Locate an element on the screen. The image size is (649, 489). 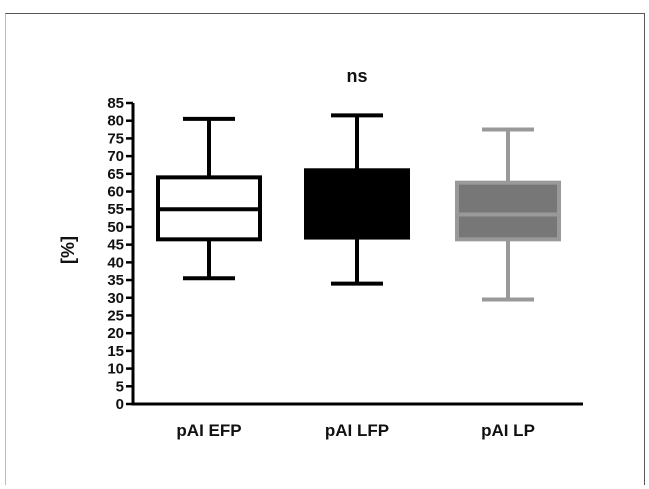
y-tick-label: 50 is located at coordinates (115, 227).